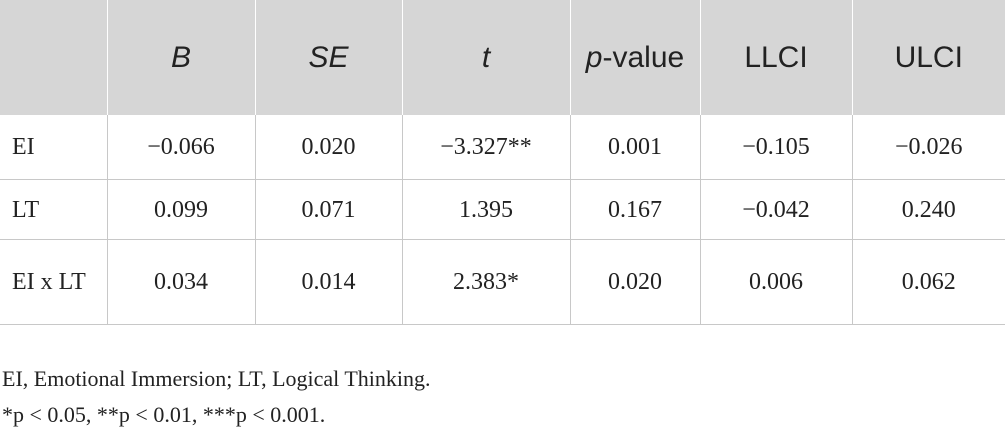 The image size is (1005, 442). Describe the element at coordinates (594, 57) in the screenshot. I see `header-text: p` at that location.